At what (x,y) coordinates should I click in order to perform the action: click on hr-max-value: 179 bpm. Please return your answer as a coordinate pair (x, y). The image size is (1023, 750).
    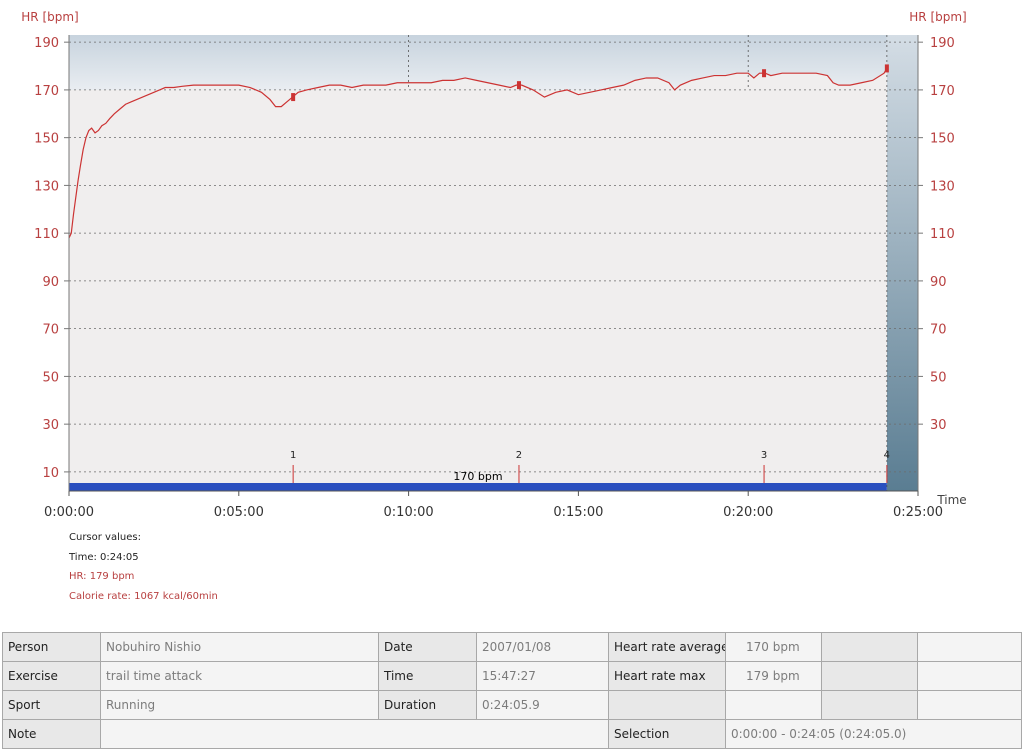
    Looking at the image, I should click on (773, 676).